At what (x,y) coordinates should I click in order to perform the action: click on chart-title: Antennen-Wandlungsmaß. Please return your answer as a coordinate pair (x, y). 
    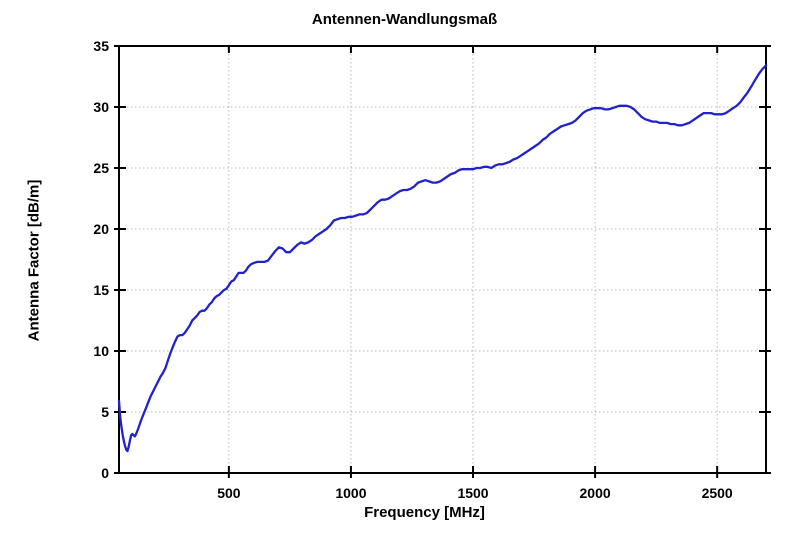
    Looking at the image, I should click on (404, 19).